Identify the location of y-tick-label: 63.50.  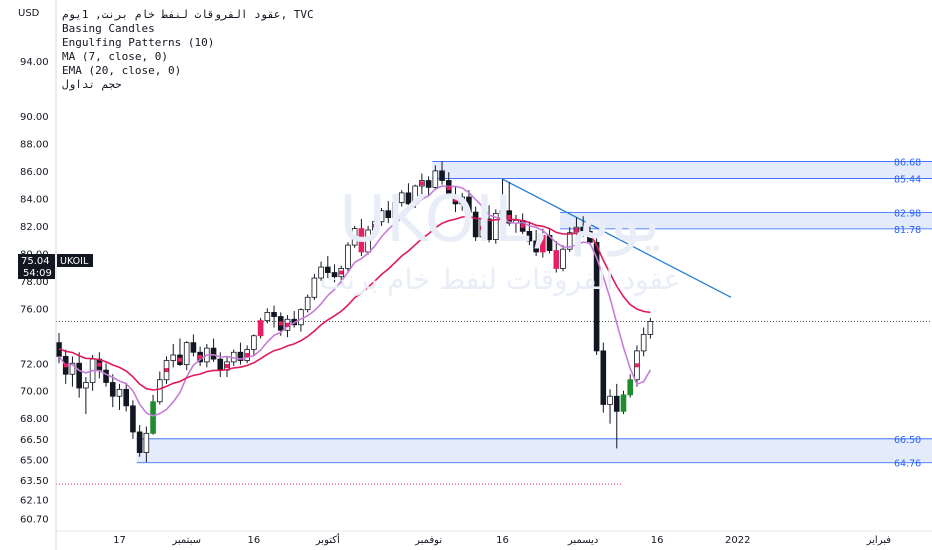
(34, 481).